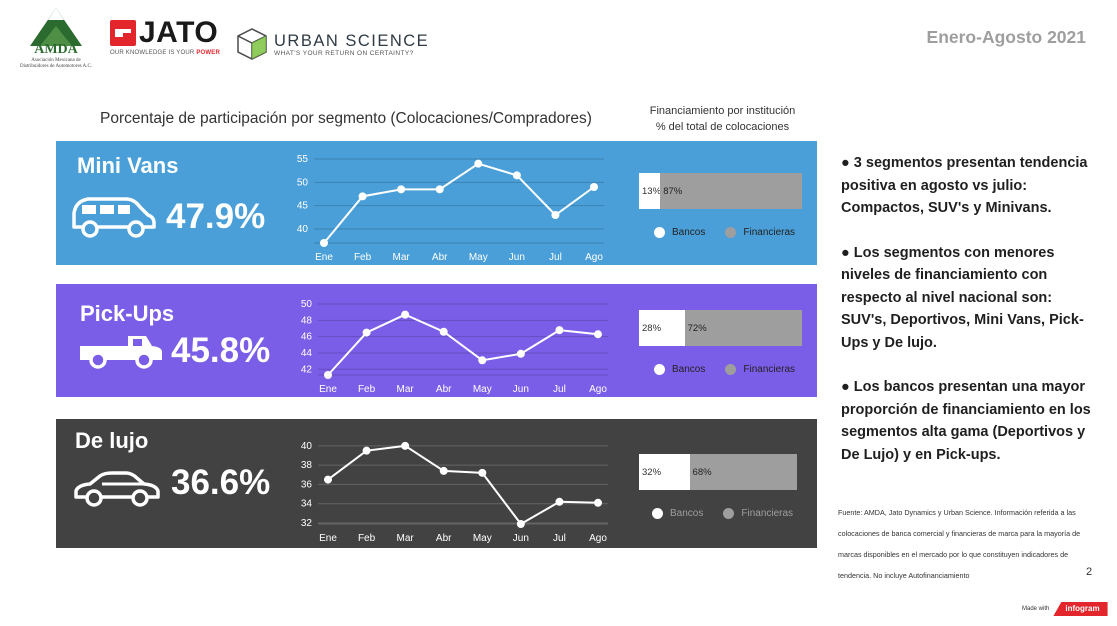 The image size is (1117, 626). I want to click on segment-name: De lujo, so click(112, 440).